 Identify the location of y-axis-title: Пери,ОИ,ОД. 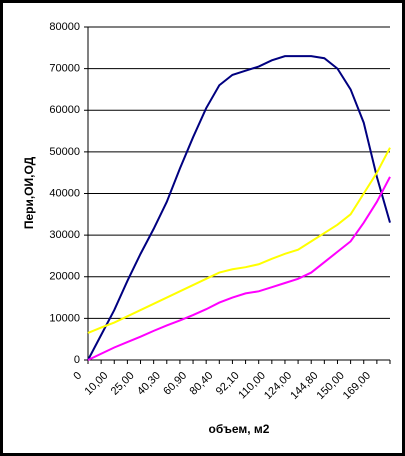
(29, 192).